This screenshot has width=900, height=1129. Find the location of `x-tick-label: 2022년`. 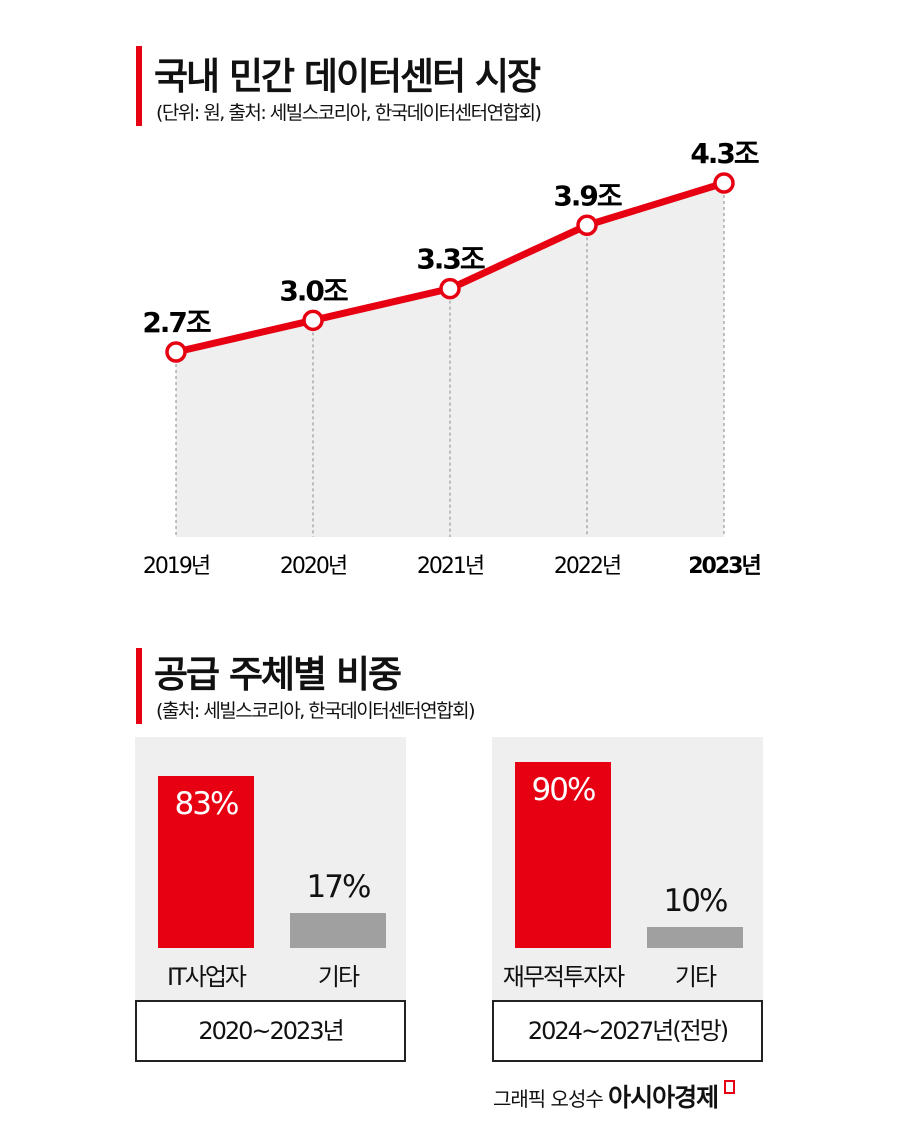

x-tick-label: 2022년 is located at coordinates (587, 566).